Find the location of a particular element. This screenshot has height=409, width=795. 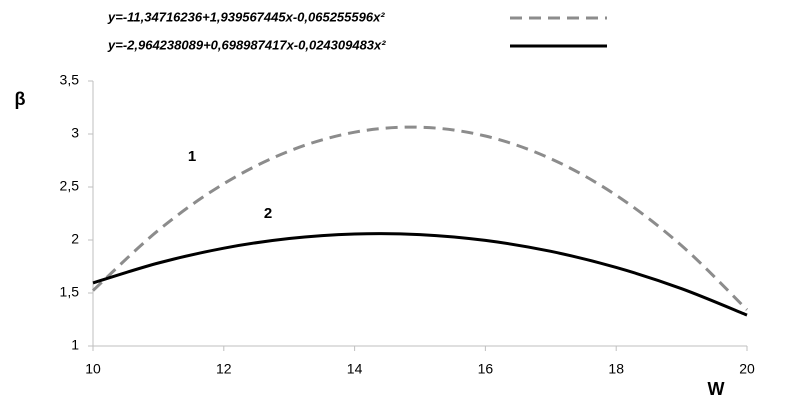

x-tick-label: 18 is located at coordinates (616, 369).